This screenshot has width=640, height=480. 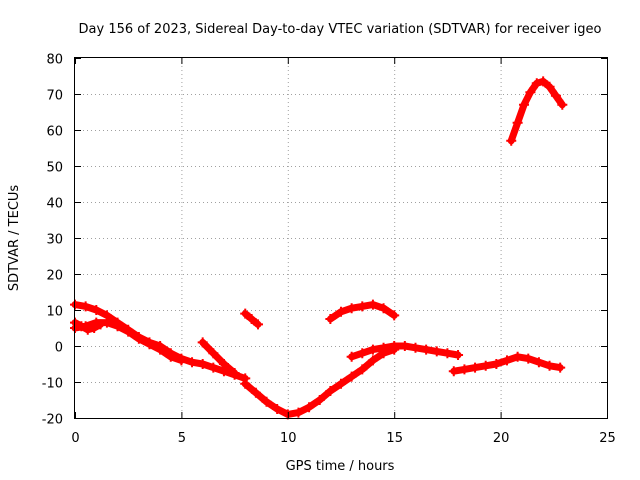 What do you see at coordinates (88, 326) in the screenshot?
I see `series-arc-c` at bounding box center [88, 326].